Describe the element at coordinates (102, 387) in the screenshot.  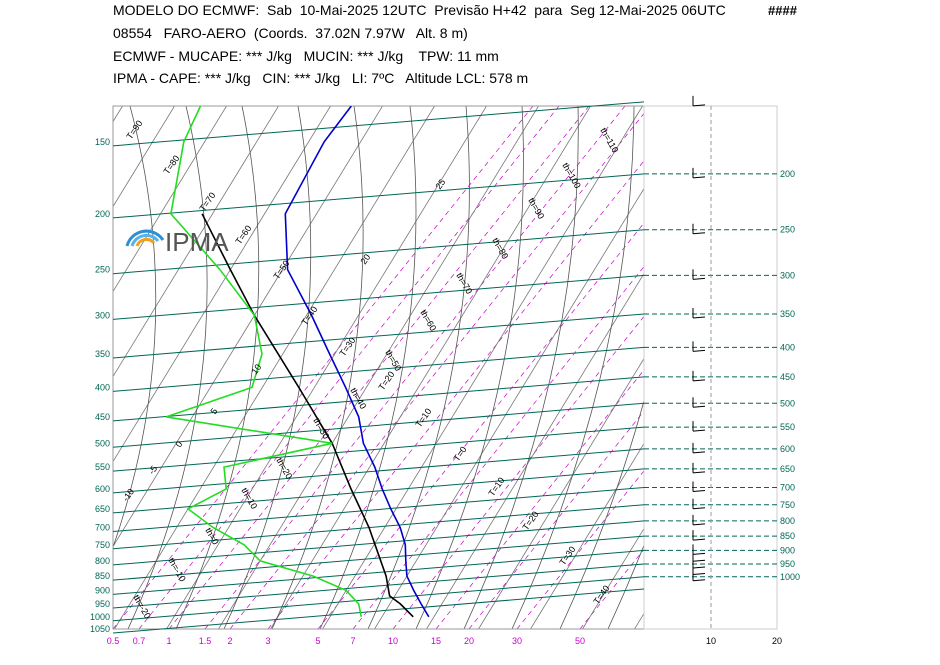
I see `pressure-tick-label: 400` at that location.